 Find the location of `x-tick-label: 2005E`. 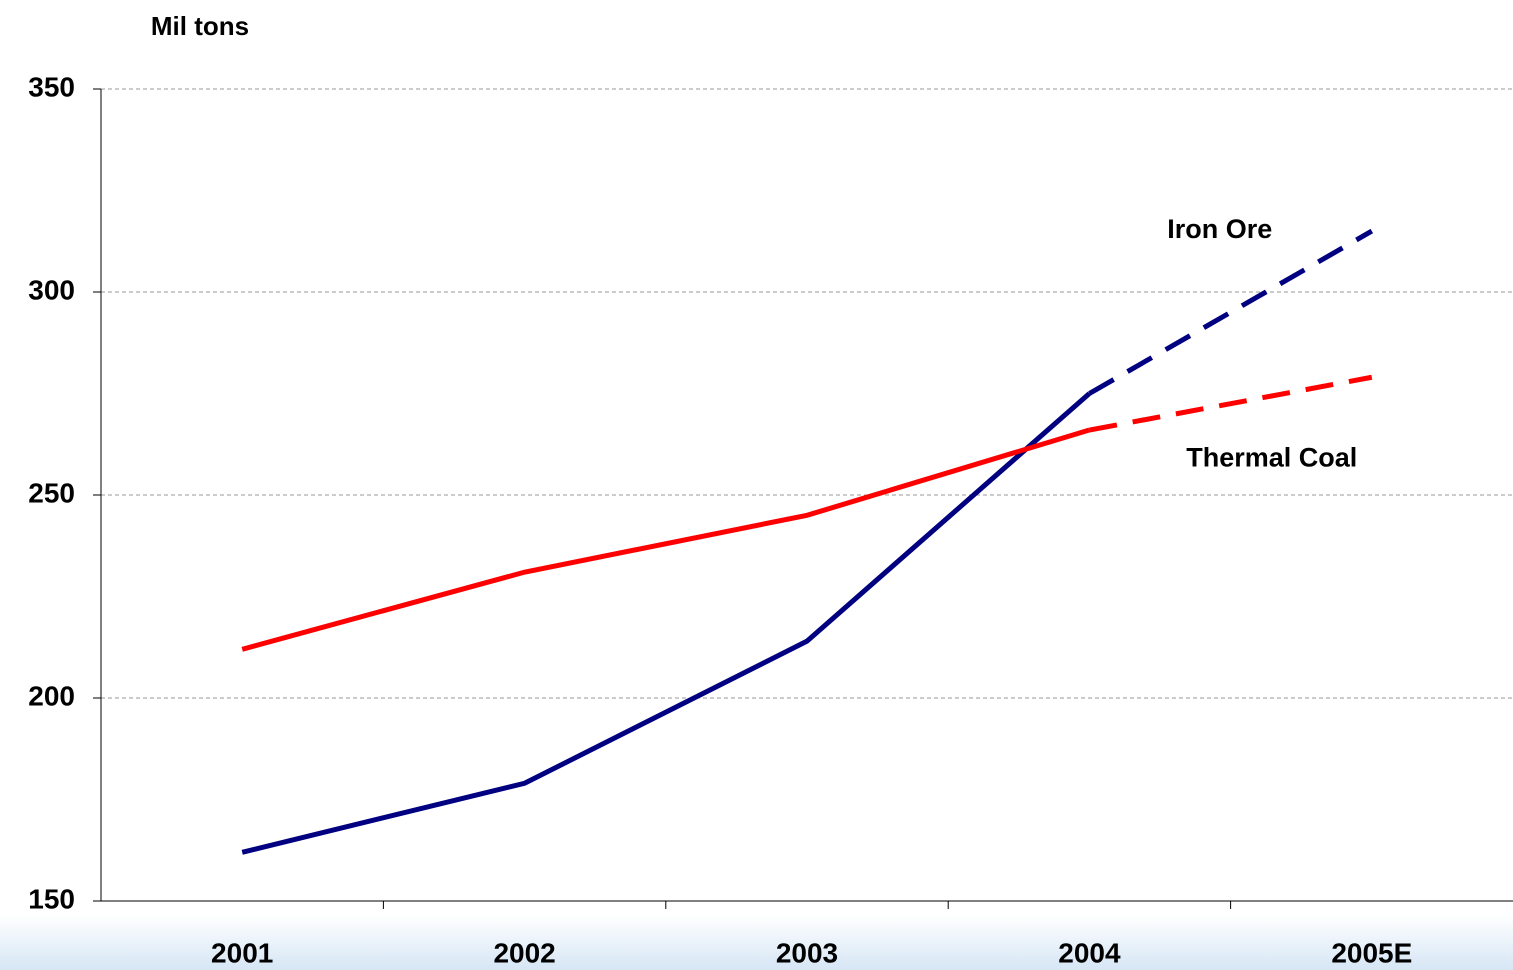

x-tick-label: 2005E is located at coordinates (1371, 952).